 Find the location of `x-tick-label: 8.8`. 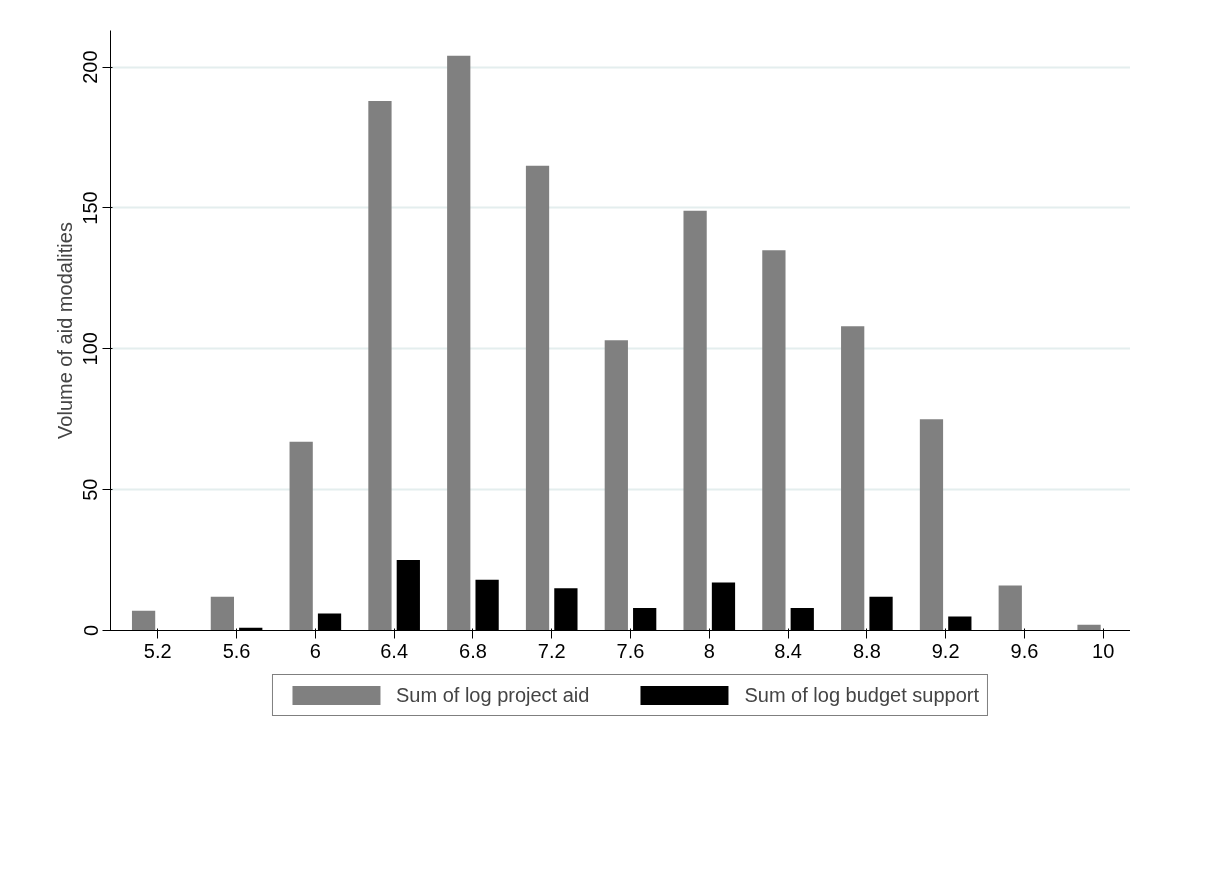

x-tick-label: 8.8 is located at coordinates (866, 650).